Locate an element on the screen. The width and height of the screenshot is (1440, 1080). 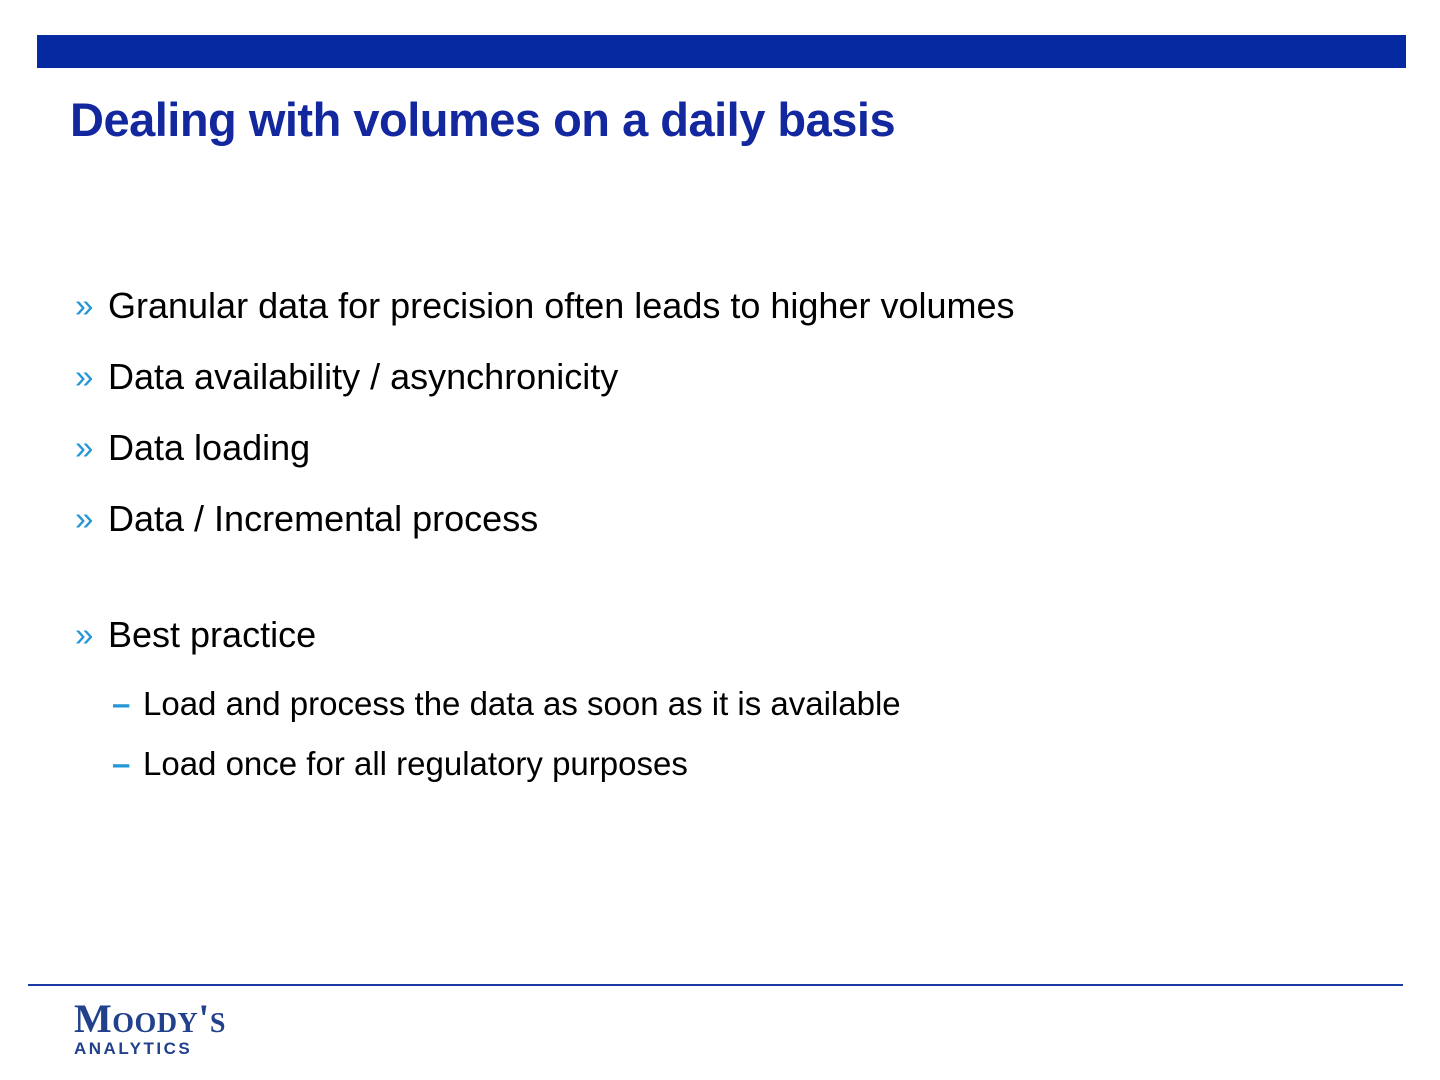
sub-bullet-text: Load once for all regulatory purposes is located at coordinates (415, 763).